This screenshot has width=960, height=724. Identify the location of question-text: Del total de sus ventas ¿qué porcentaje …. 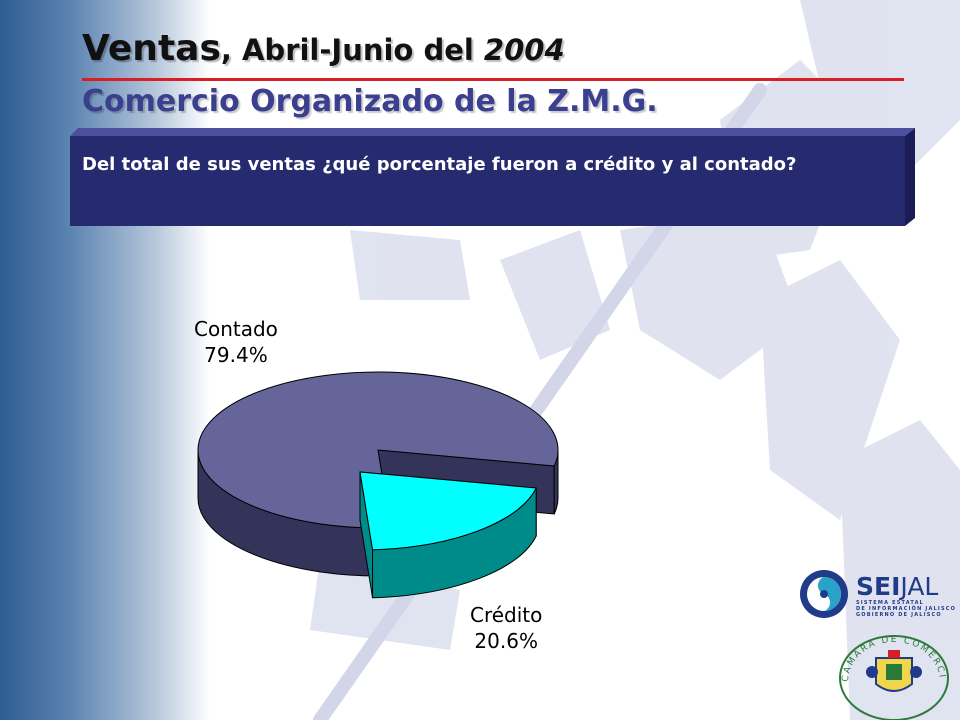
(439, 164).